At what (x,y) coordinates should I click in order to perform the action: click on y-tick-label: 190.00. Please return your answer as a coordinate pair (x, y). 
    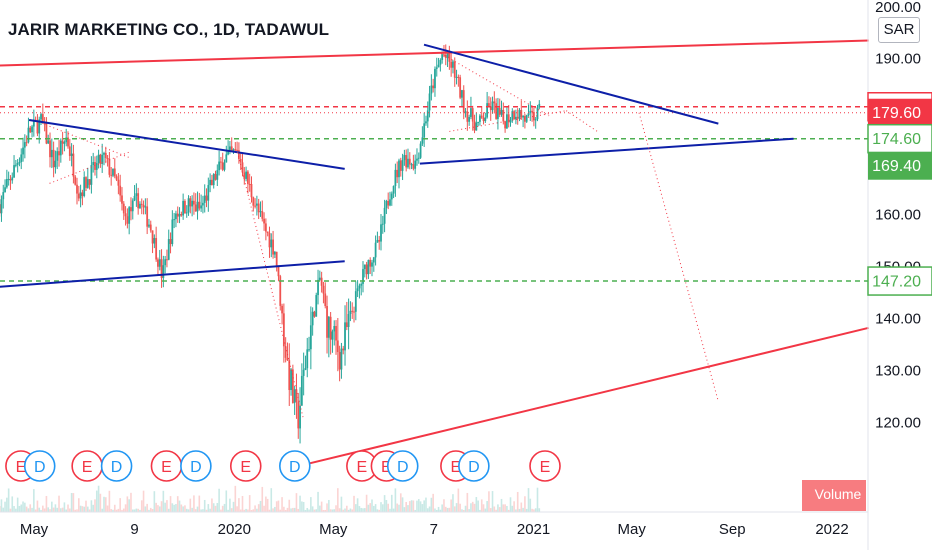
    Looking at the image, I should click on (898, 59).